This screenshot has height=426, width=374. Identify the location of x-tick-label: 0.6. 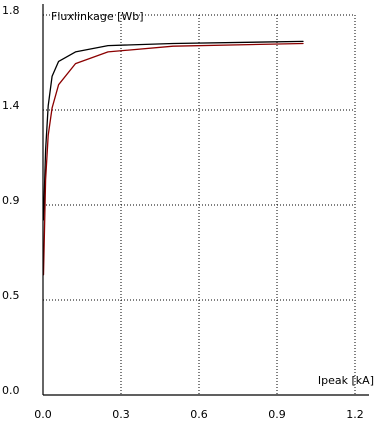
(199, 414).